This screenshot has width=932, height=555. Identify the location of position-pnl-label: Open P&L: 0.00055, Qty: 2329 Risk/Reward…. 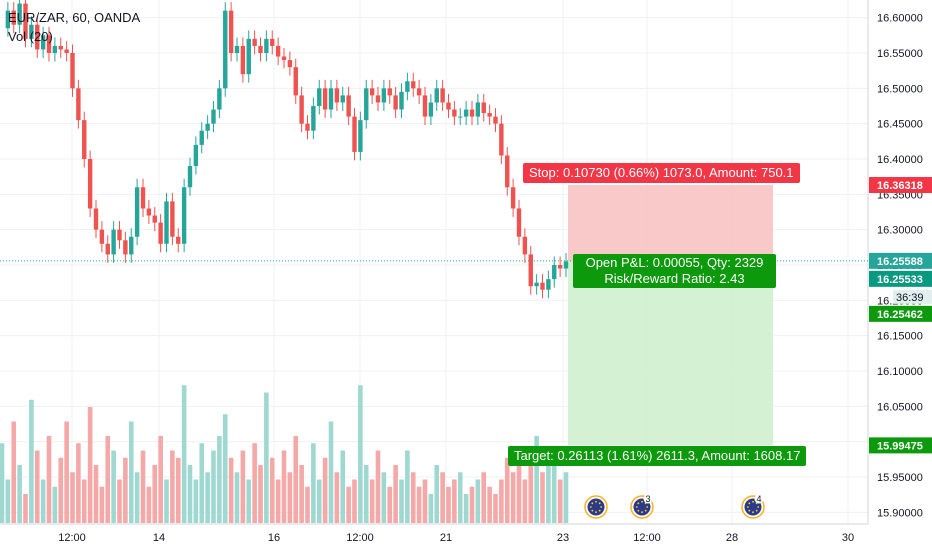
(674, 271).